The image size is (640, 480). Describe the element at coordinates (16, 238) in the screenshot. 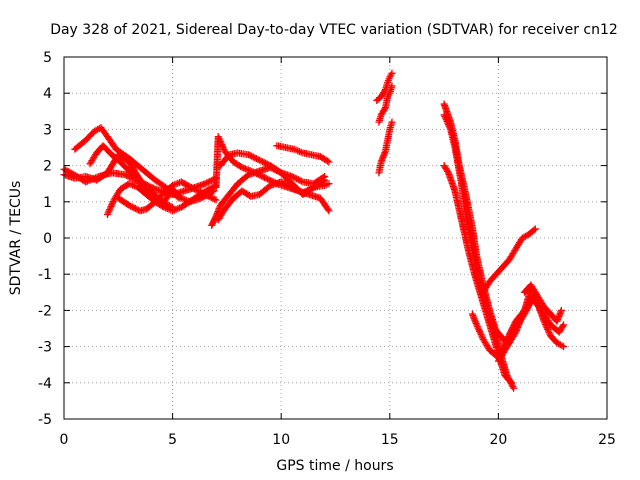

I see `y-axis-label: SDTVAR / TECUs` at that location.